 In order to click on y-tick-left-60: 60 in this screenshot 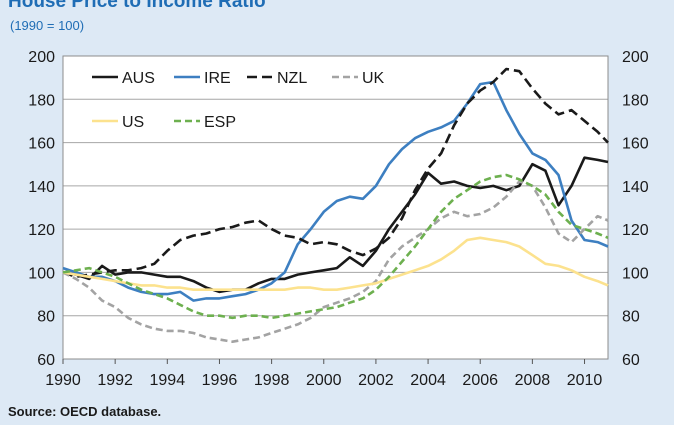, I will do `click(46, 360)`.